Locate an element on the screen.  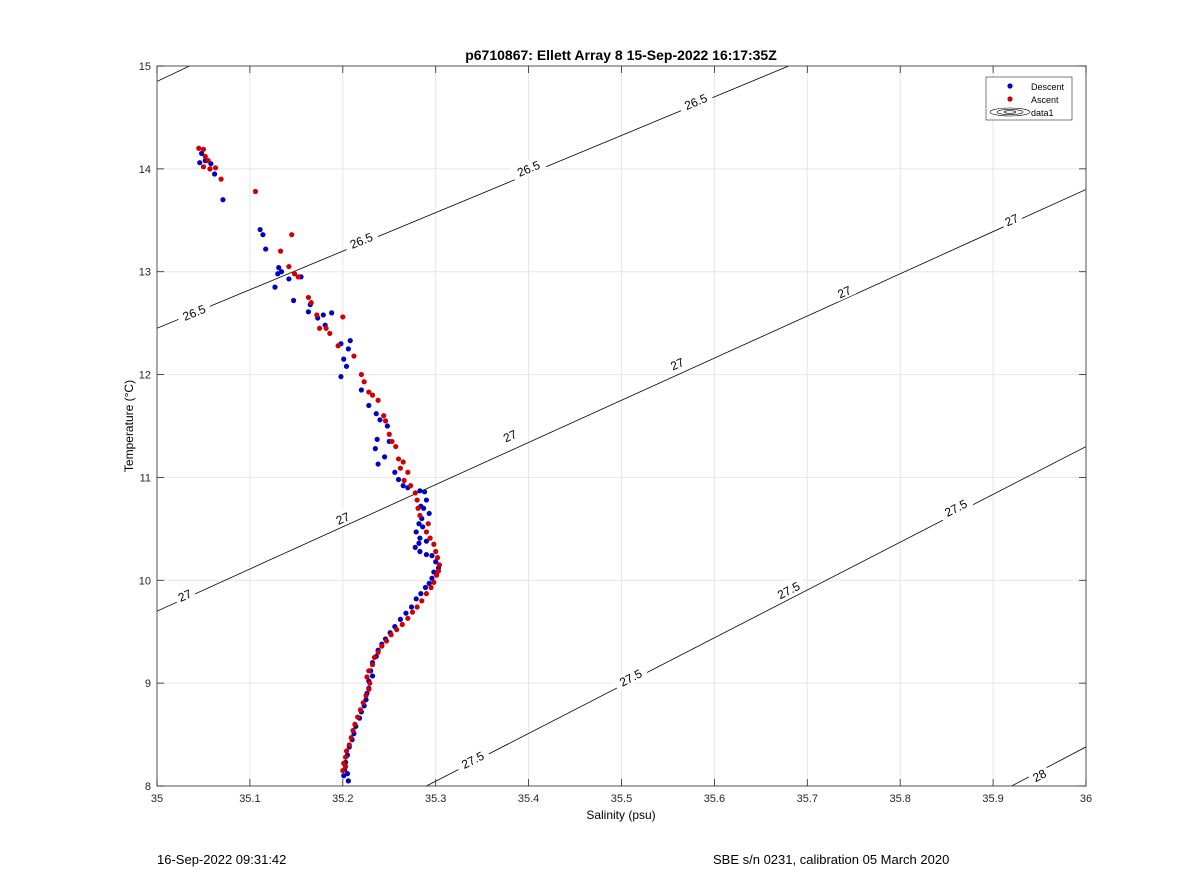
legend-descent-marker is located at coordinates (1010, 86).